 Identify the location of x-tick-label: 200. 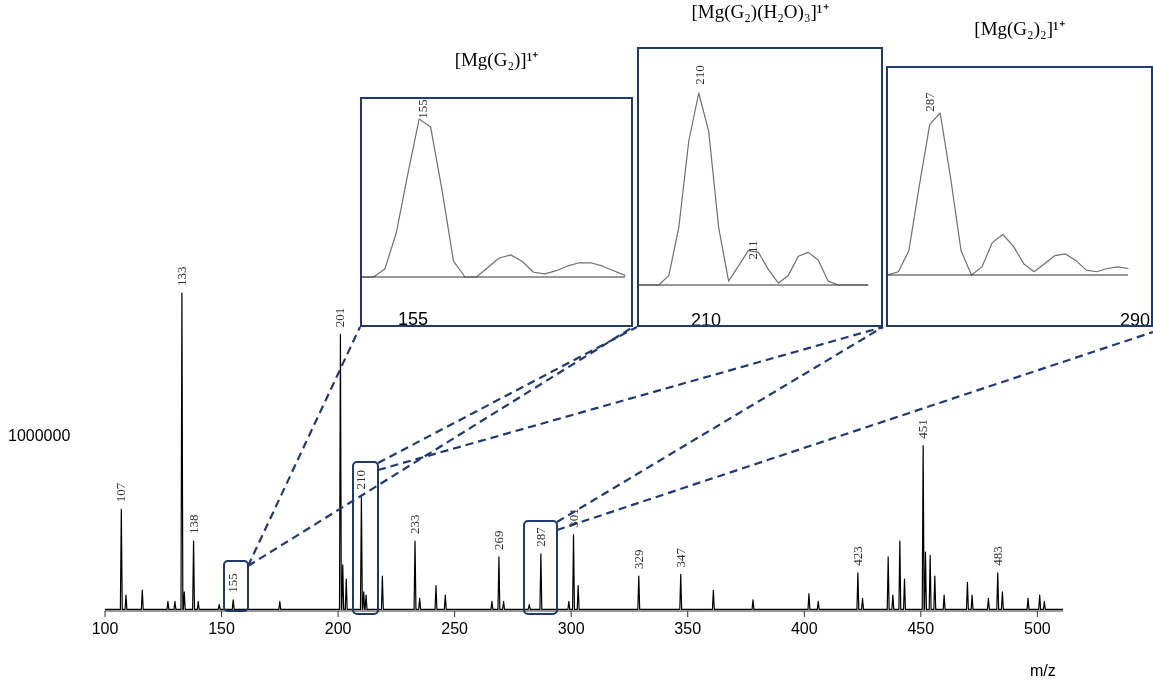
(338, 629).